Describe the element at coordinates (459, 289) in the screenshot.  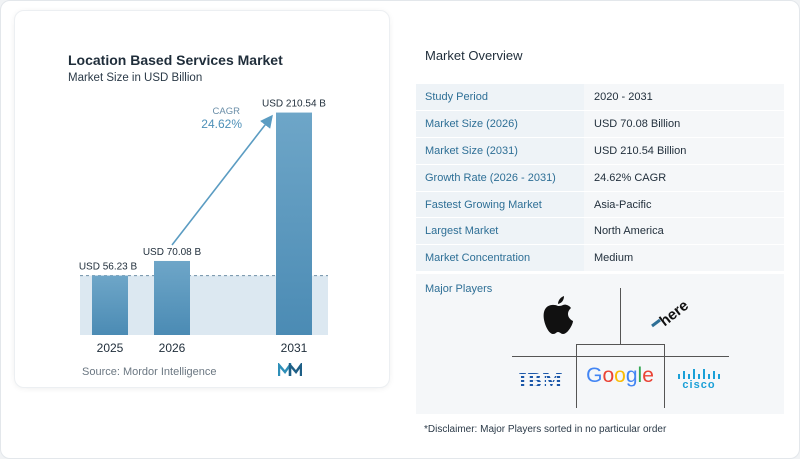
I see `players-title: Major Players` at that location.